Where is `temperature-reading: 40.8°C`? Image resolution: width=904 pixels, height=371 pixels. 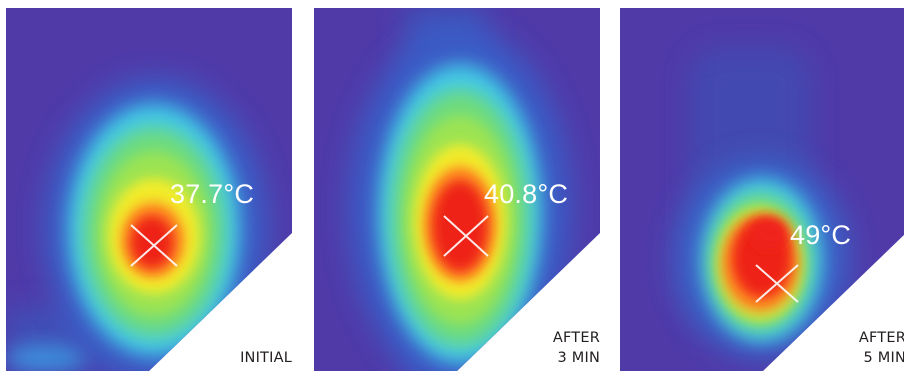
temperature-reading: 40.8°C is located at coordinates (526, 194).